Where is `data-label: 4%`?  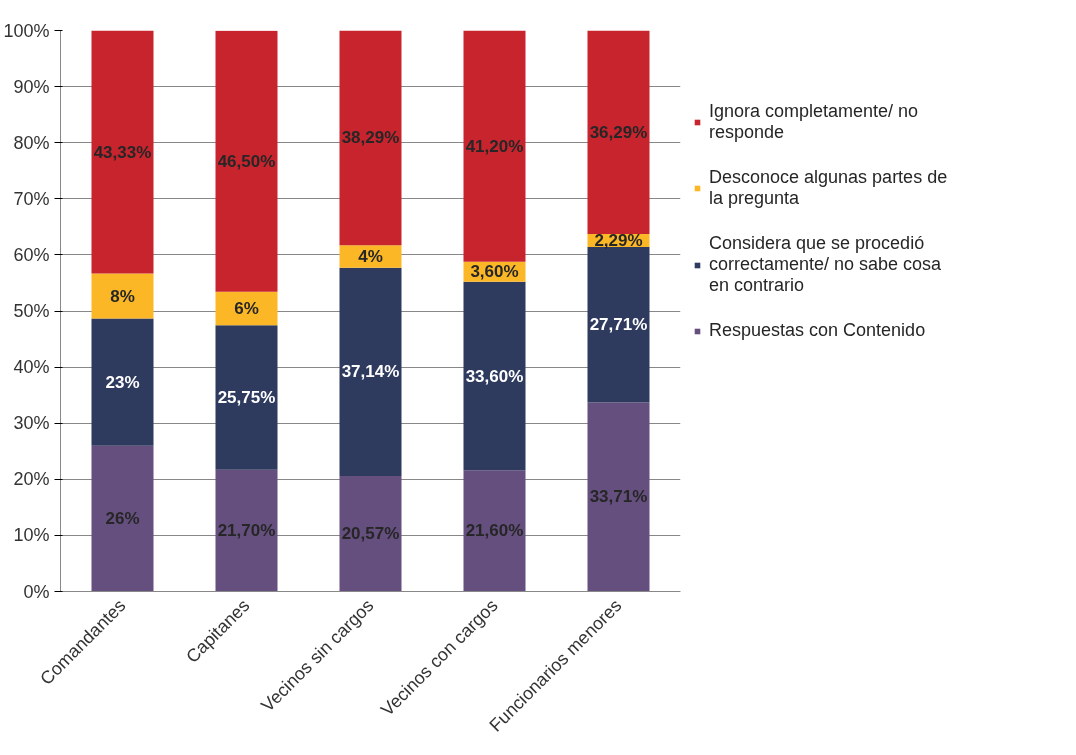 data-label: 4% is located at coordinates (370, 257).